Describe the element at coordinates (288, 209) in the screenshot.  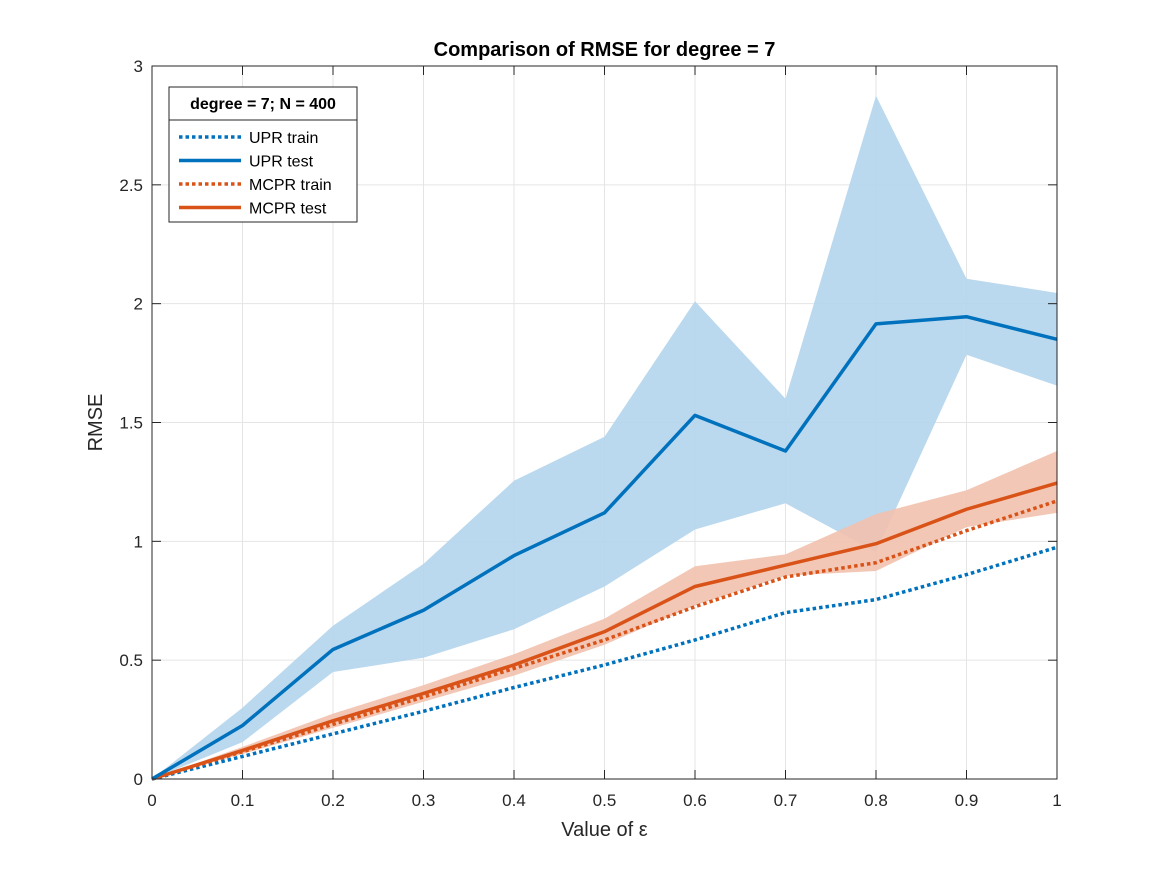
I see `legend-item-label: MCPR test` at that location.